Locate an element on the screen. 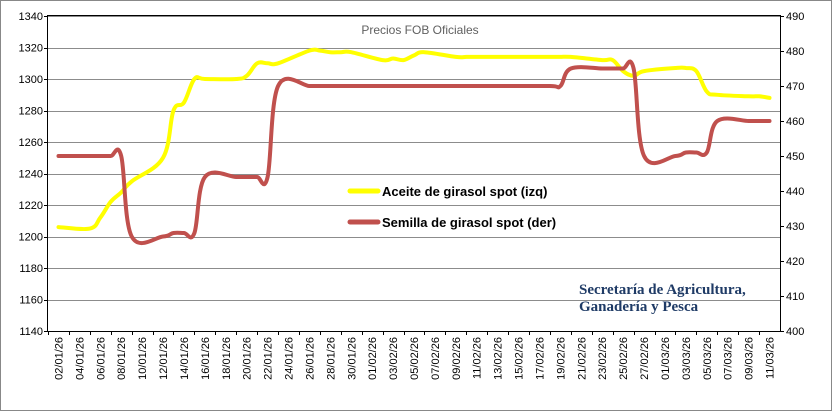 The width and height of the screenshot is (833, 412). x-tick-label: 14/01/26 is located at coordinates (185, 358).